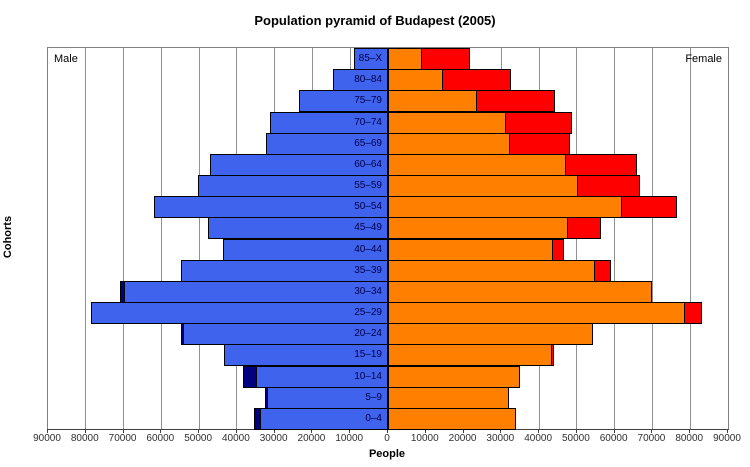 The width and height of the screenshot is (750, 467). Describe the element at coordinates (373, 418) in the screenshot. I see `cohort-label-0–4: 0–4` at that location.